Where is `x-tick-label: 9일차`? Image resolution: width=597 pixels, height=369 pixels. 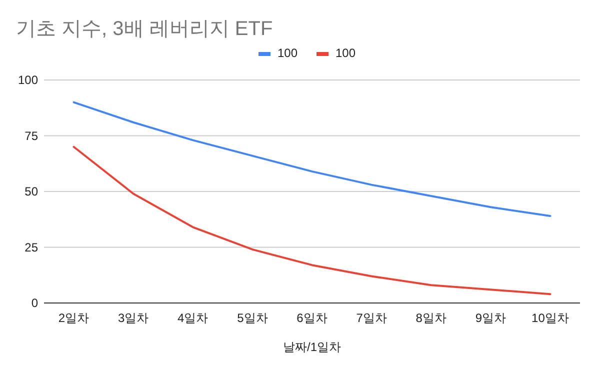 x-tick-label: 9일차 is located at coordinates (490, 318).